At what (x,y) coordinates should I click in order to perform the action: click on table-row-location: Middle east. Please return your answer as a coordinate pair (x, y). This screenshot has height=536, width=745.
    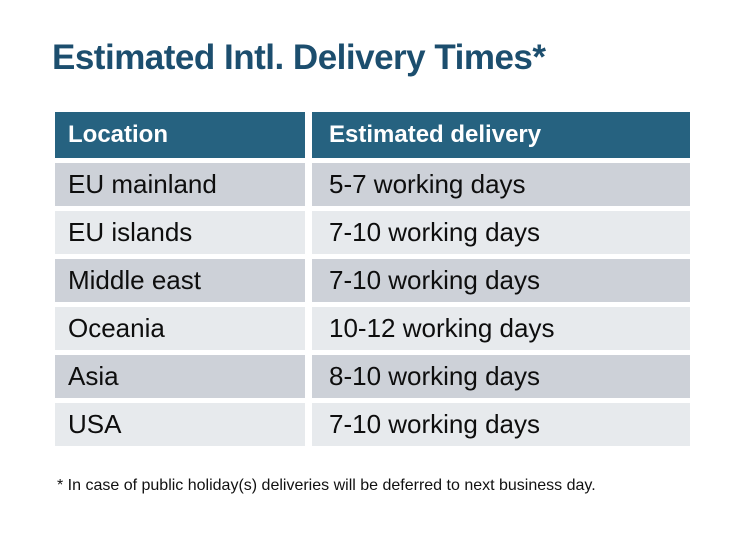
    Looking at the image, I should click on (180, 280).